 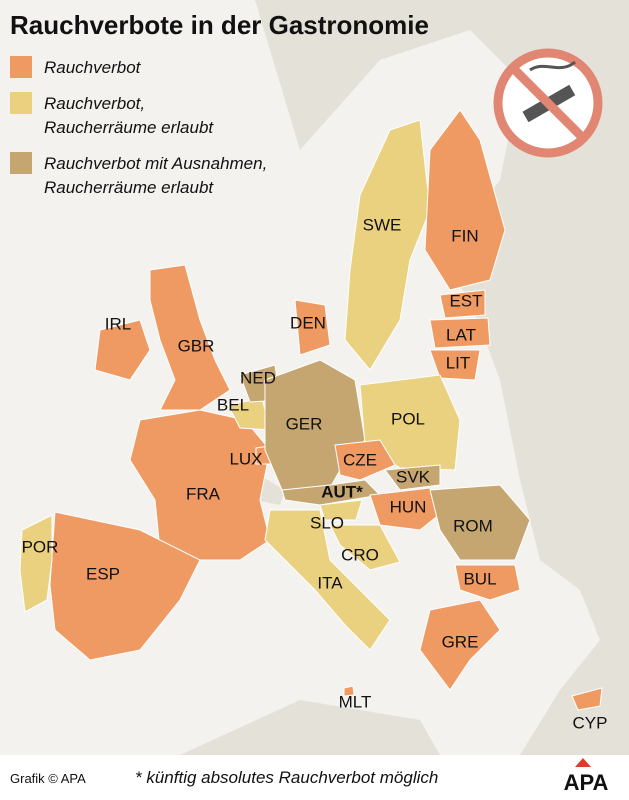 I want to click on country-label: SLO, so click(x=327, y=522).